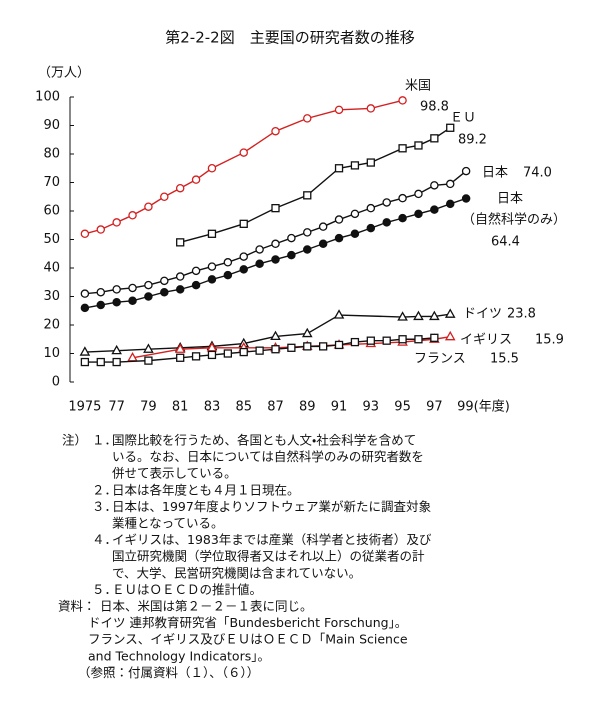 This screenshot has height=714, width=593. Describe the element at coordinates (434, 407) in the screenshot. I see `x-tick-label: 97` at that location.